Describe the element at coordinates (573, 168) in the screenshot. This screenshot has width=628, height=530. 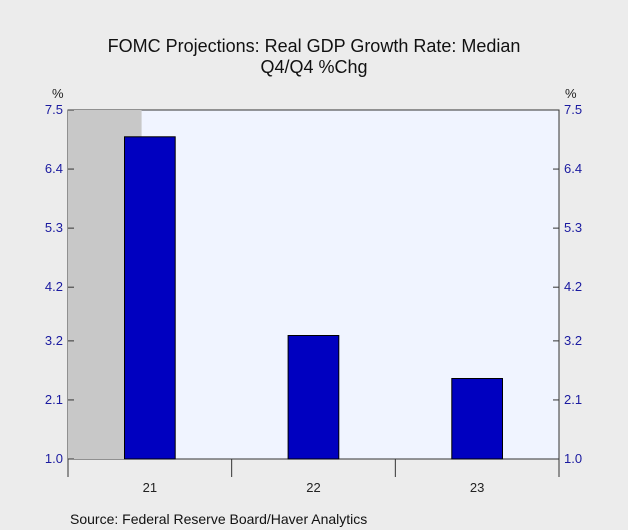
I see `y-tick-label-right: 6.4` at that location.